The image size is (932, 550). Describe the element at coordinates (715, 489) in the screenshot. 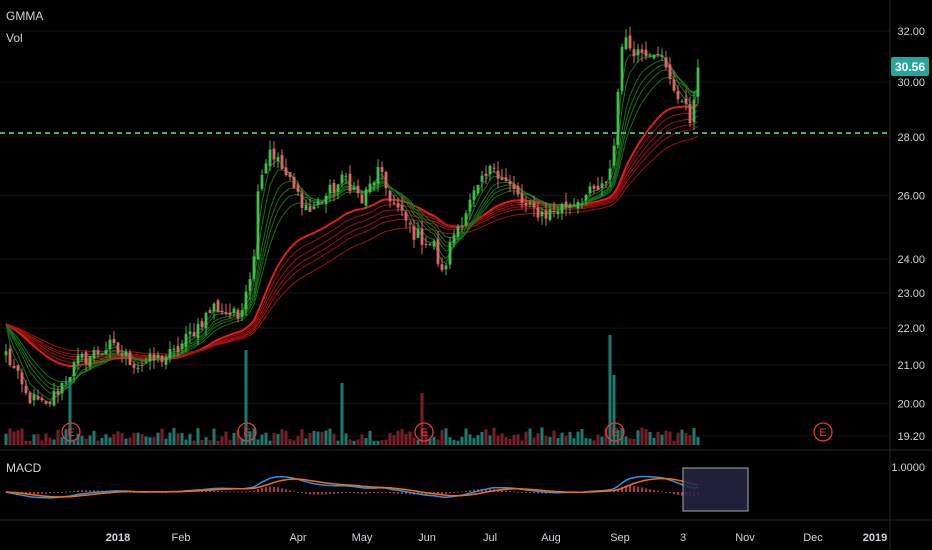

I see `selection-box` at that location.